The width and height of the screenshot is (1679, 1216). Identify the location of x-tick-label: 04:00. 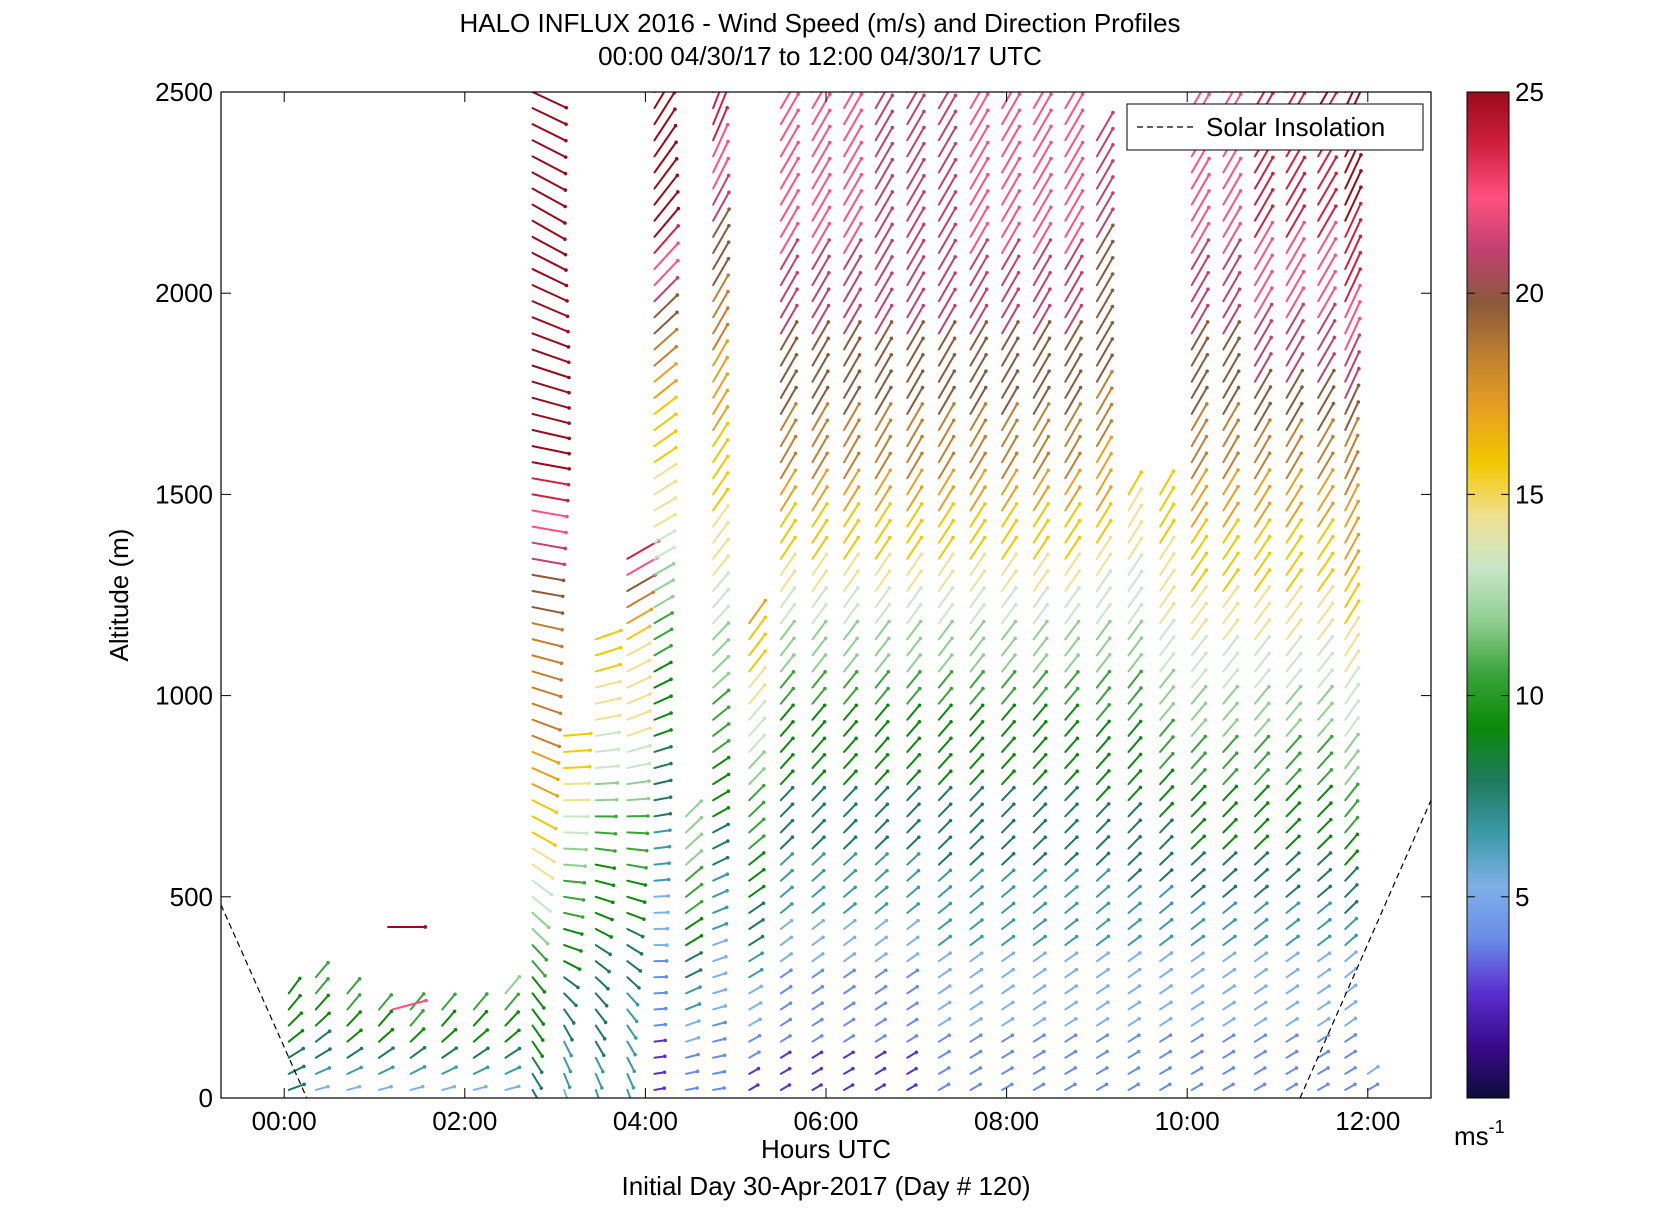
(645, 1121).